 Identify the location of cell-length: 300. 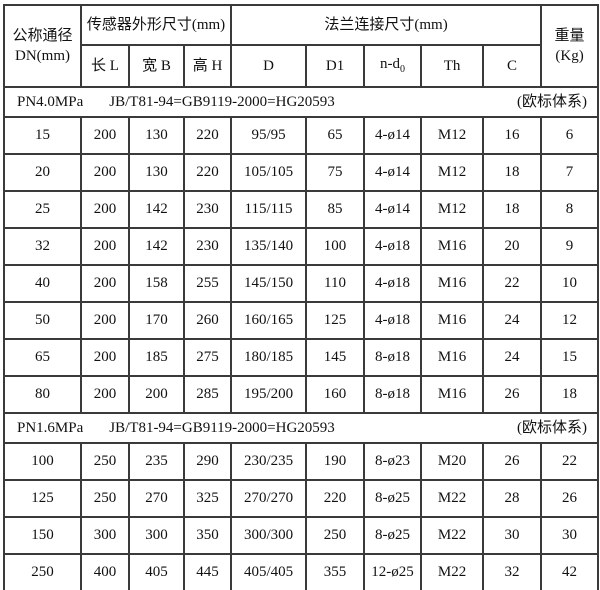
(105, 535).